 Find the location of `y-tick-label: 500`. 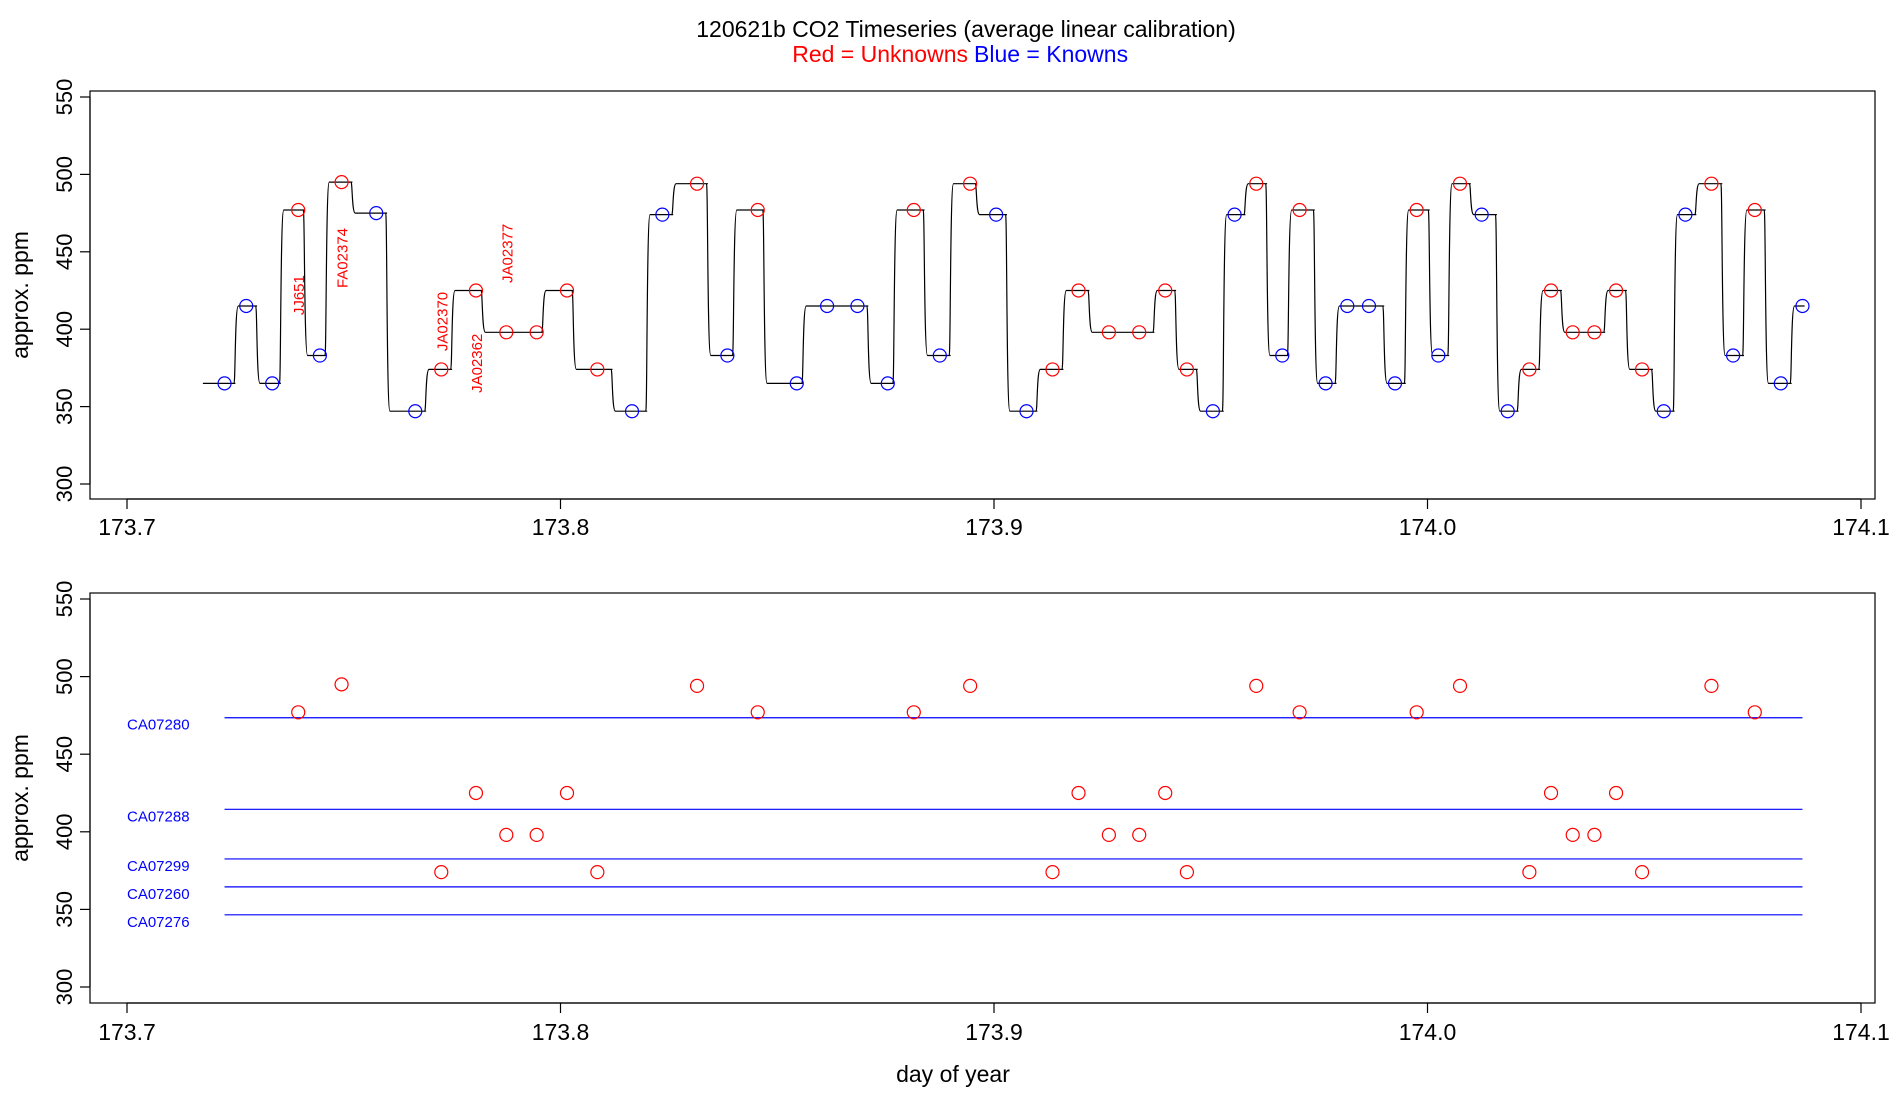

y-tick-label: 500 is located at coordinates (64, 676).